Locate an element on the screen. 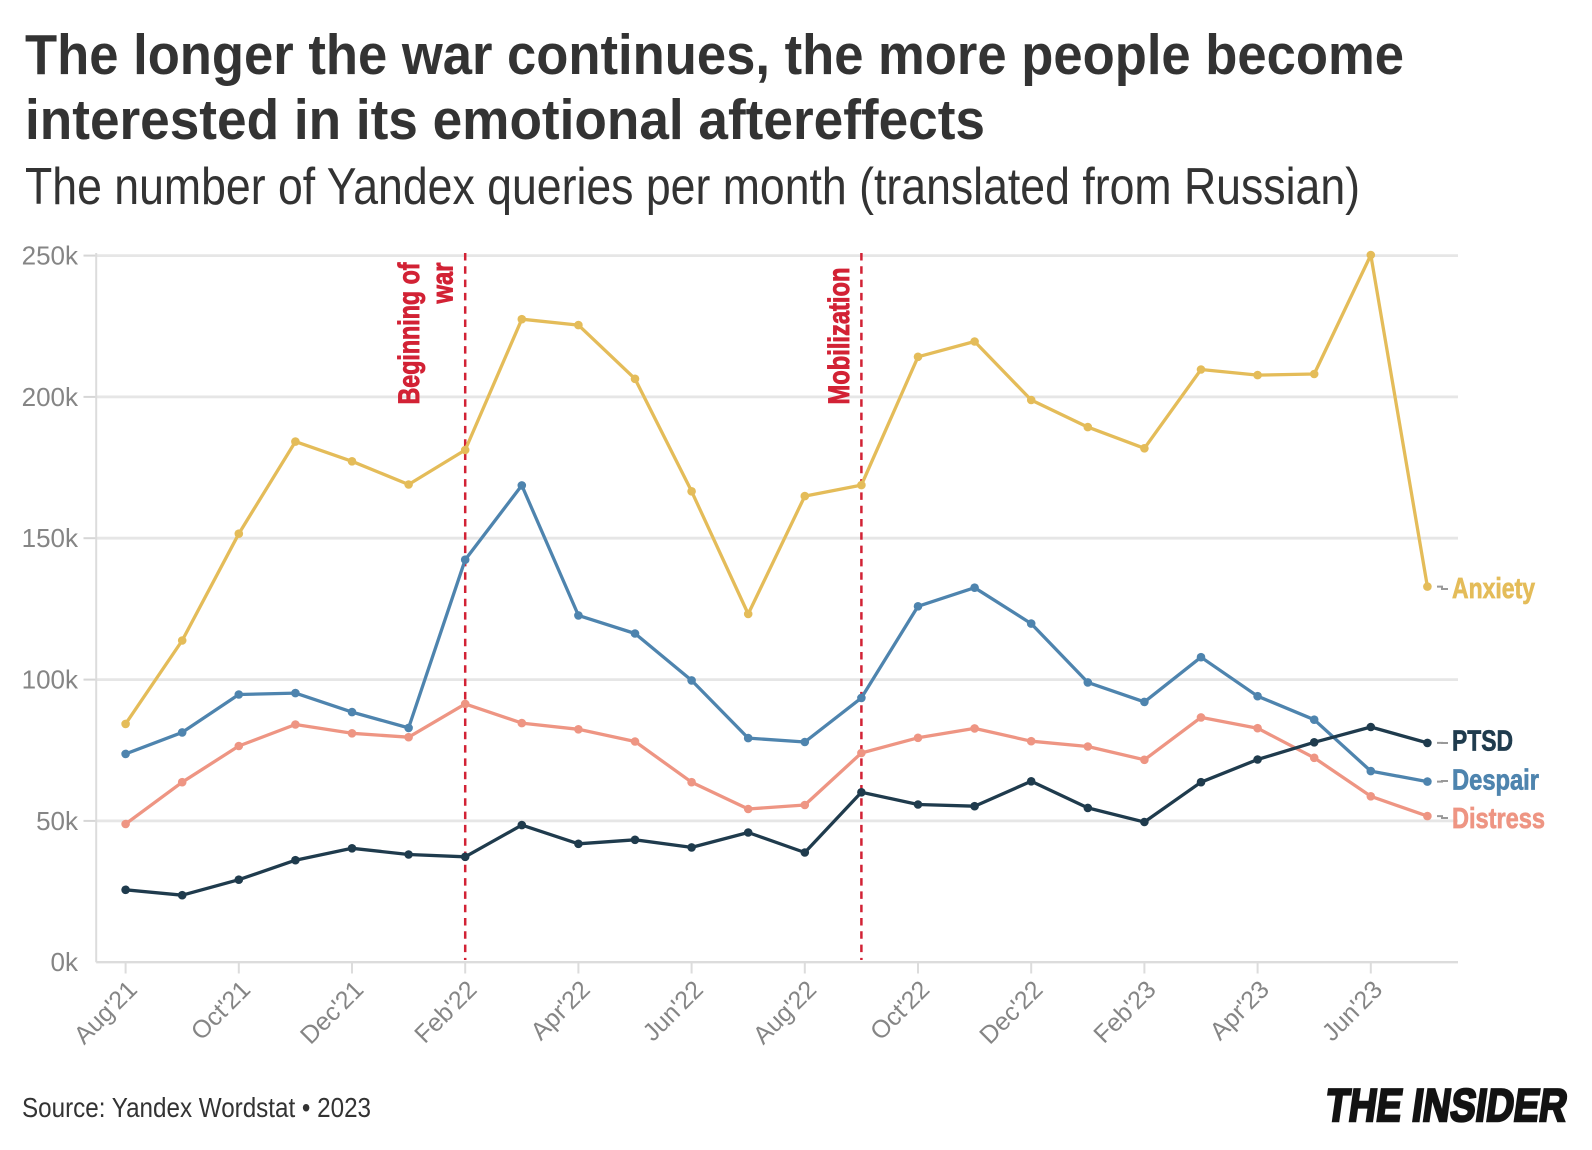 The width and height of the screenshot is (1592, 1150). svg-text: Despair is located at coordinates (1495, 781).